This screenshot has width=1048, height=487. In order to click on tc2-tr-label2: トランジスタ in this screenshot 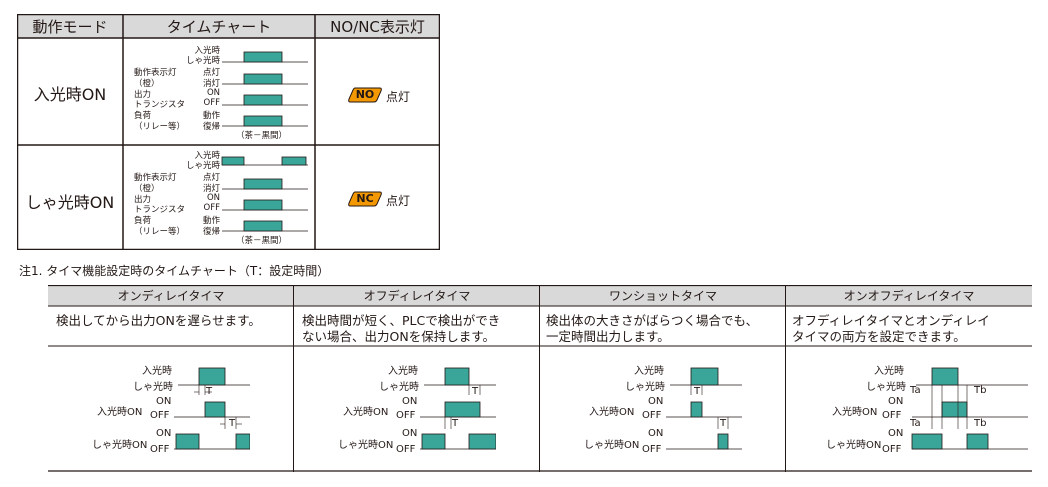, I will do `click(160, 210)`.